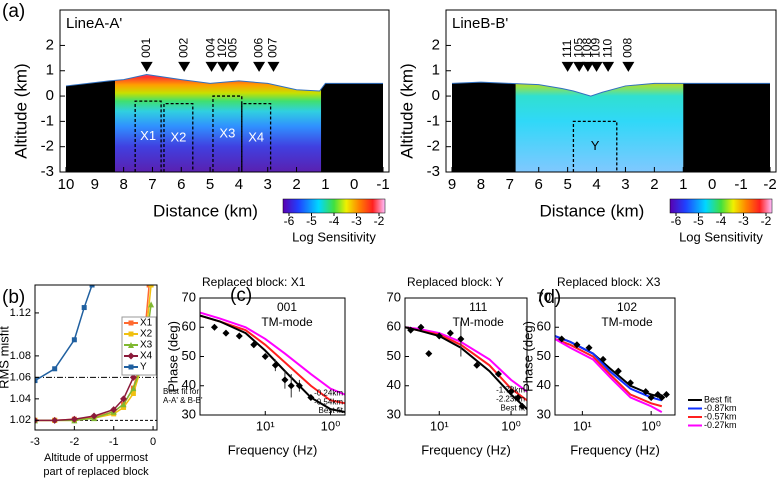  Describe the element at coordinates (20, 377) in the screenshot. I see `y-tick-label: 1.06` at that location.